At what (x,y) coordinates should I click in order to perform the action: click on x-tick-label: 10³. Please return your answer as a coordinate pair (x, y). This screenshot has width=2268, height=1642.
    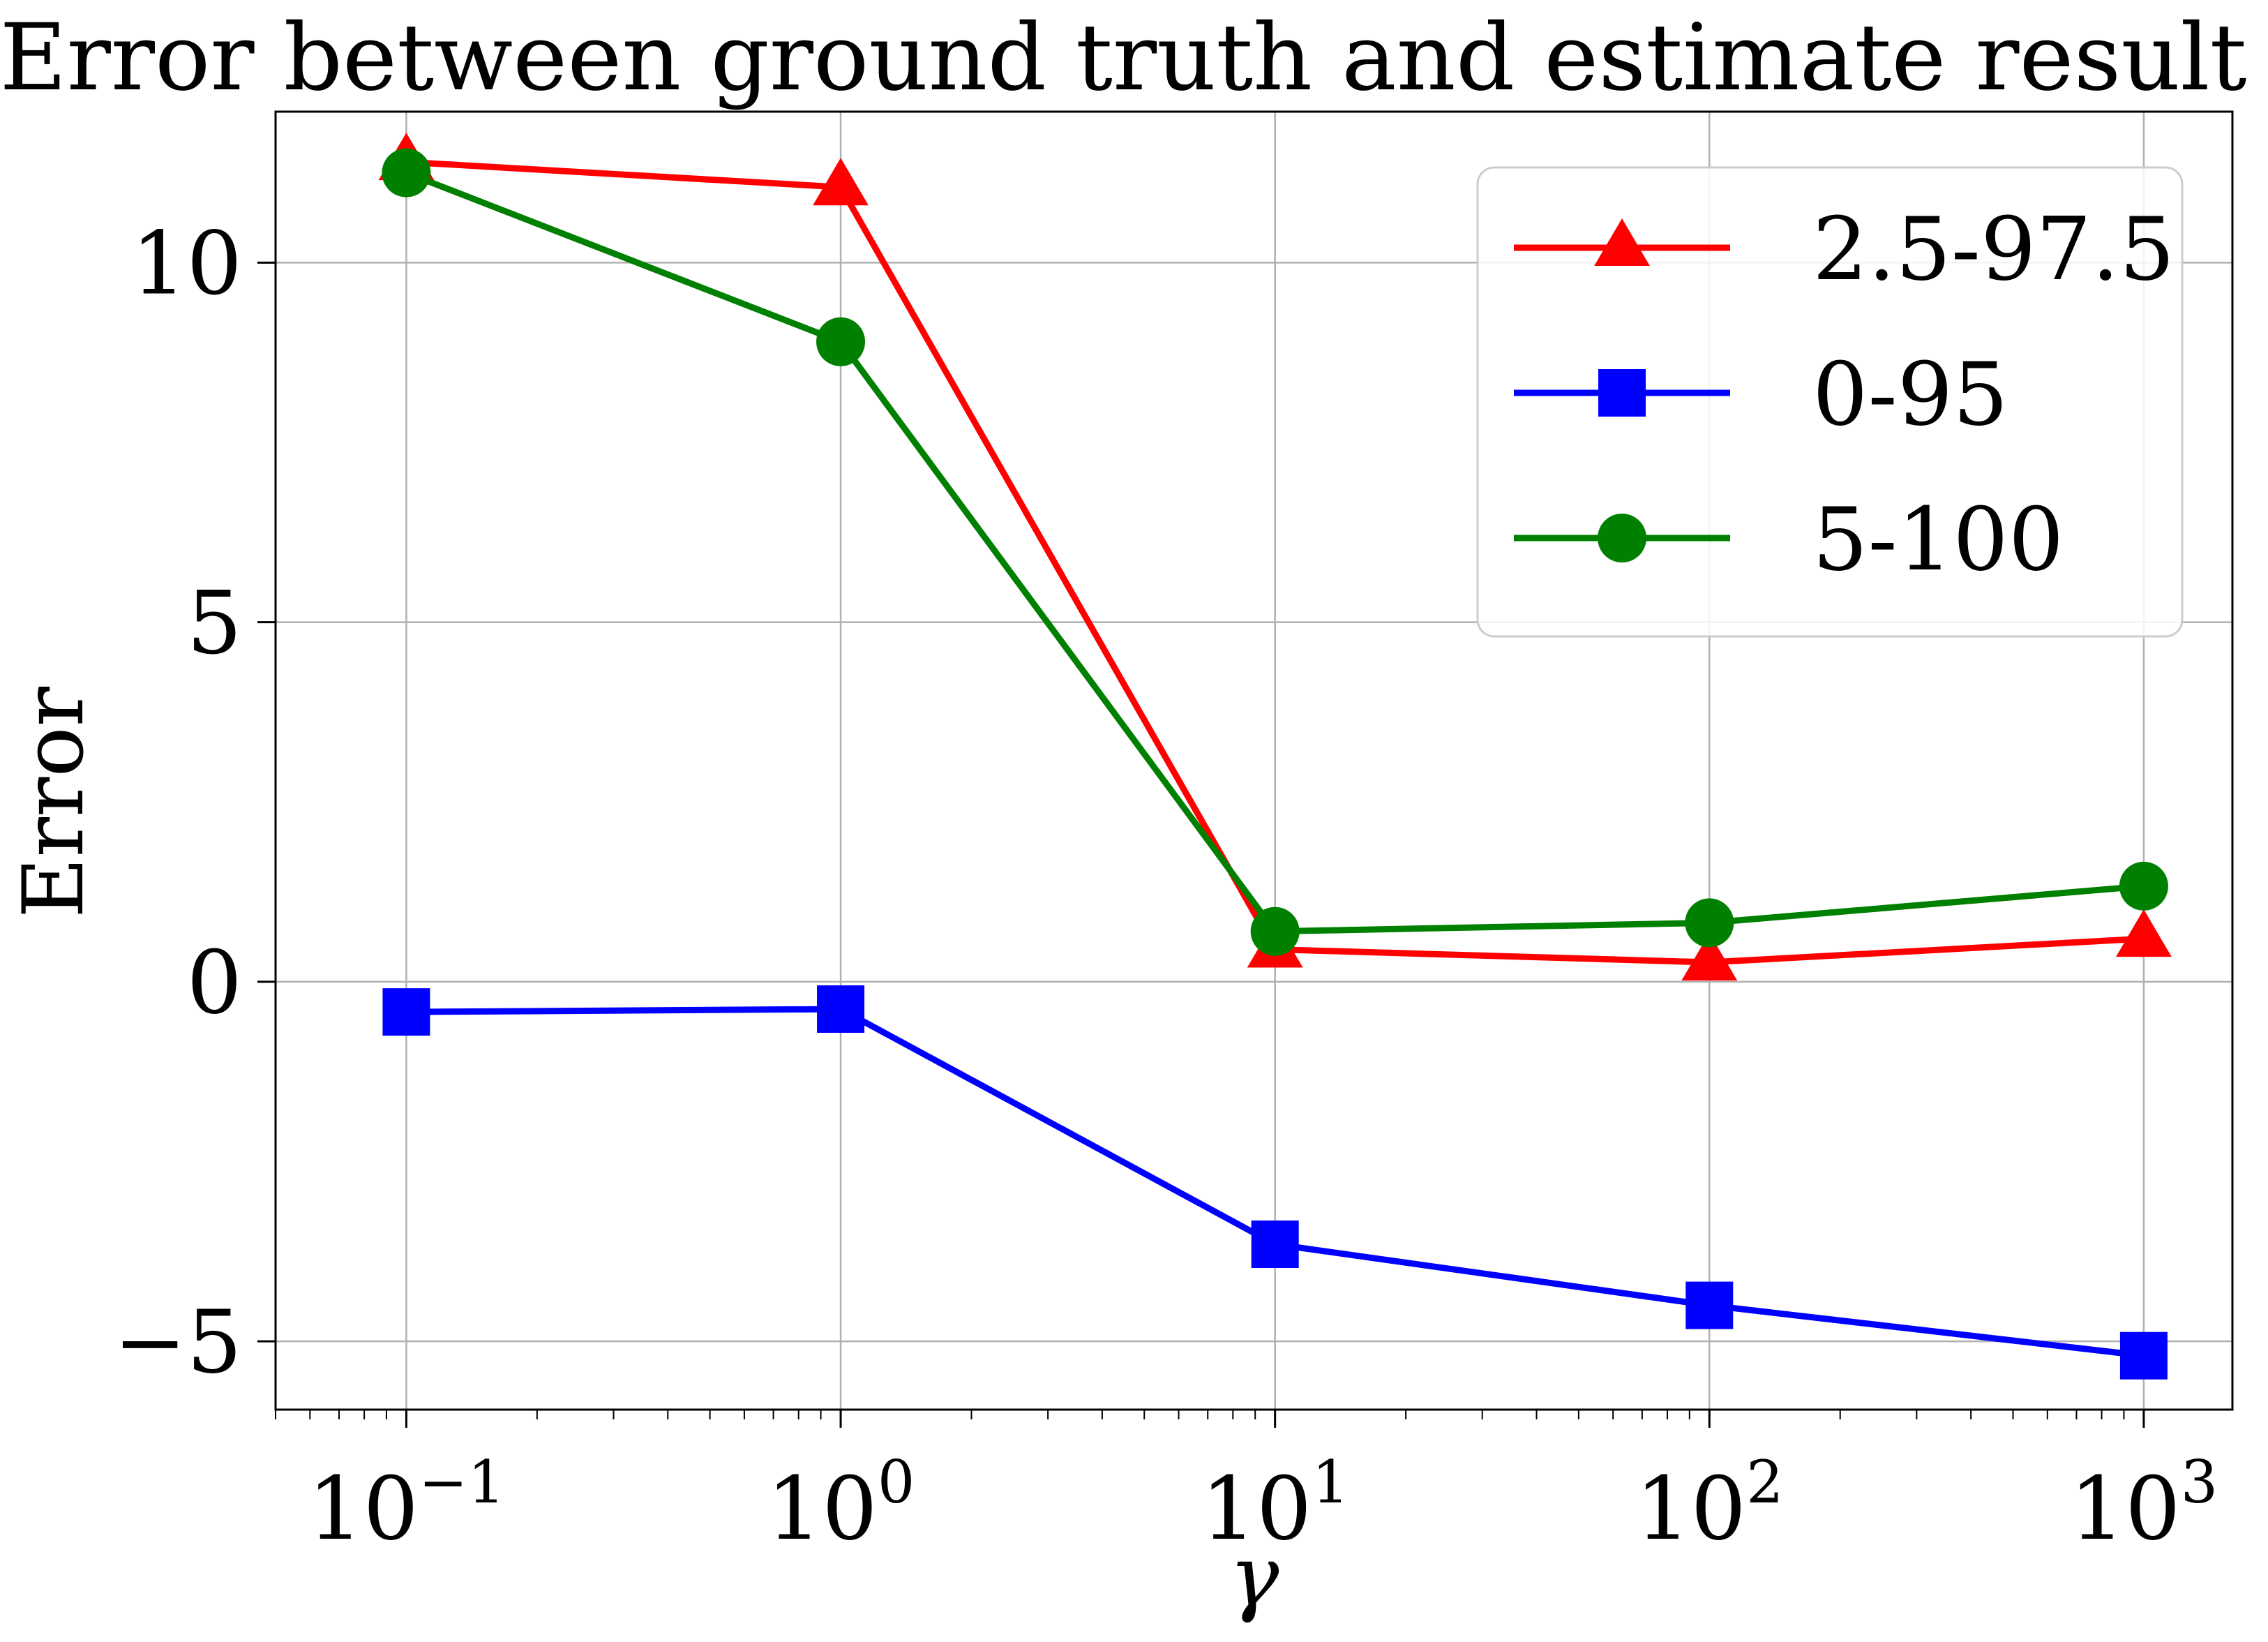
    Looking at the image, I should click on (2144, 1504).